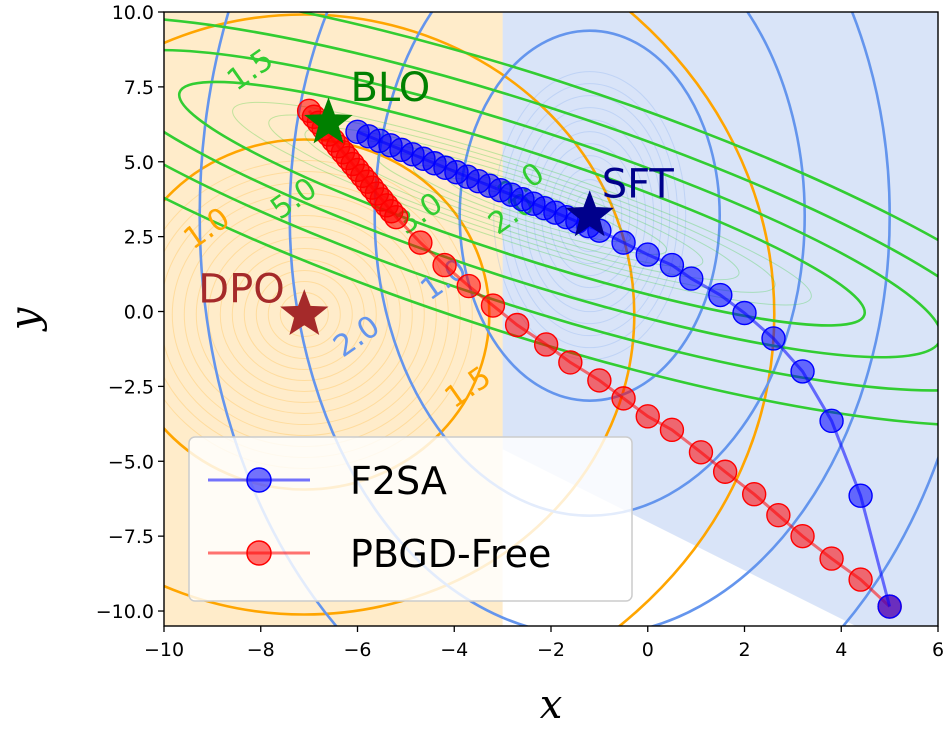  I want to click on sft-label: SFT, so click(638, 185).